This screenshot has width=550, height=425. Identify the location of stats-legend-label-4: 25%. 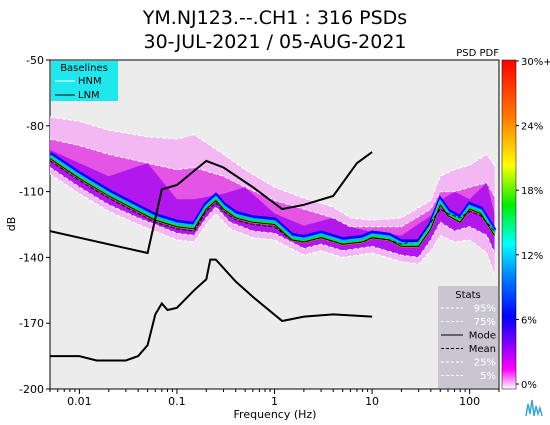
(485, 363).